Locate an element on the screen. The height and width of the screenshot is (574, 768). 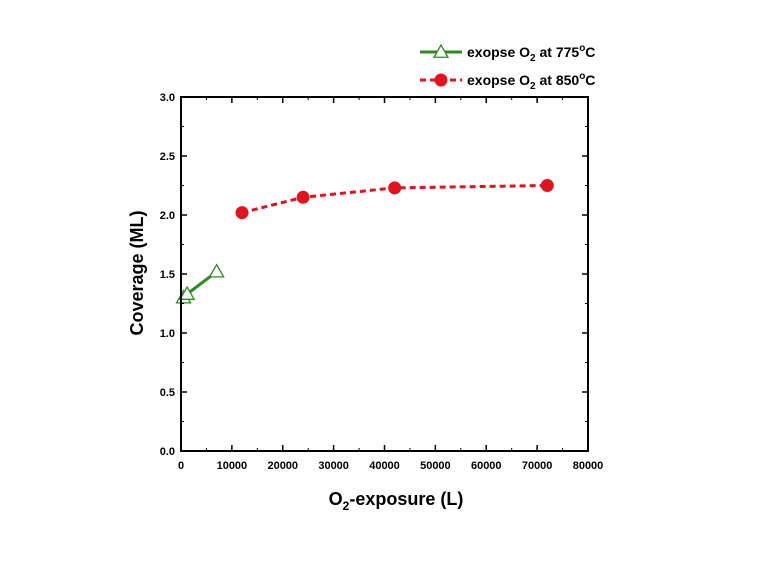
x-tick-label: 40000 is located at coordinates (384, 466).